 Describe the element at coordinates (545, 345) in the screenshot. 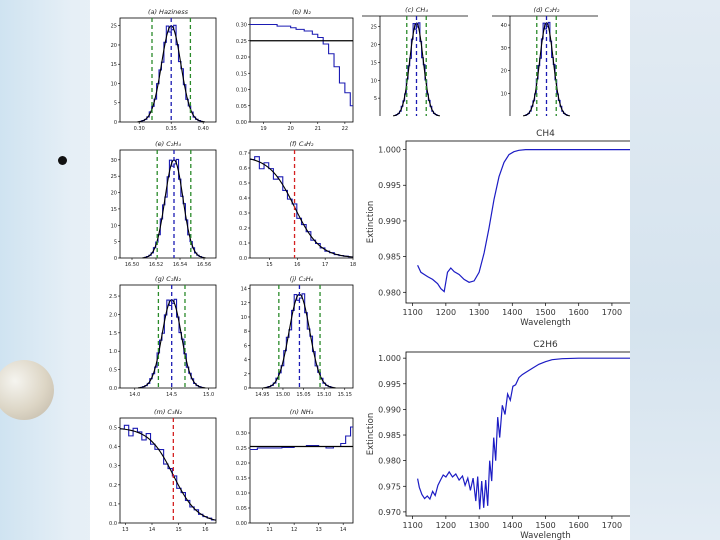

I see `chart-title: C2H6` at that location.